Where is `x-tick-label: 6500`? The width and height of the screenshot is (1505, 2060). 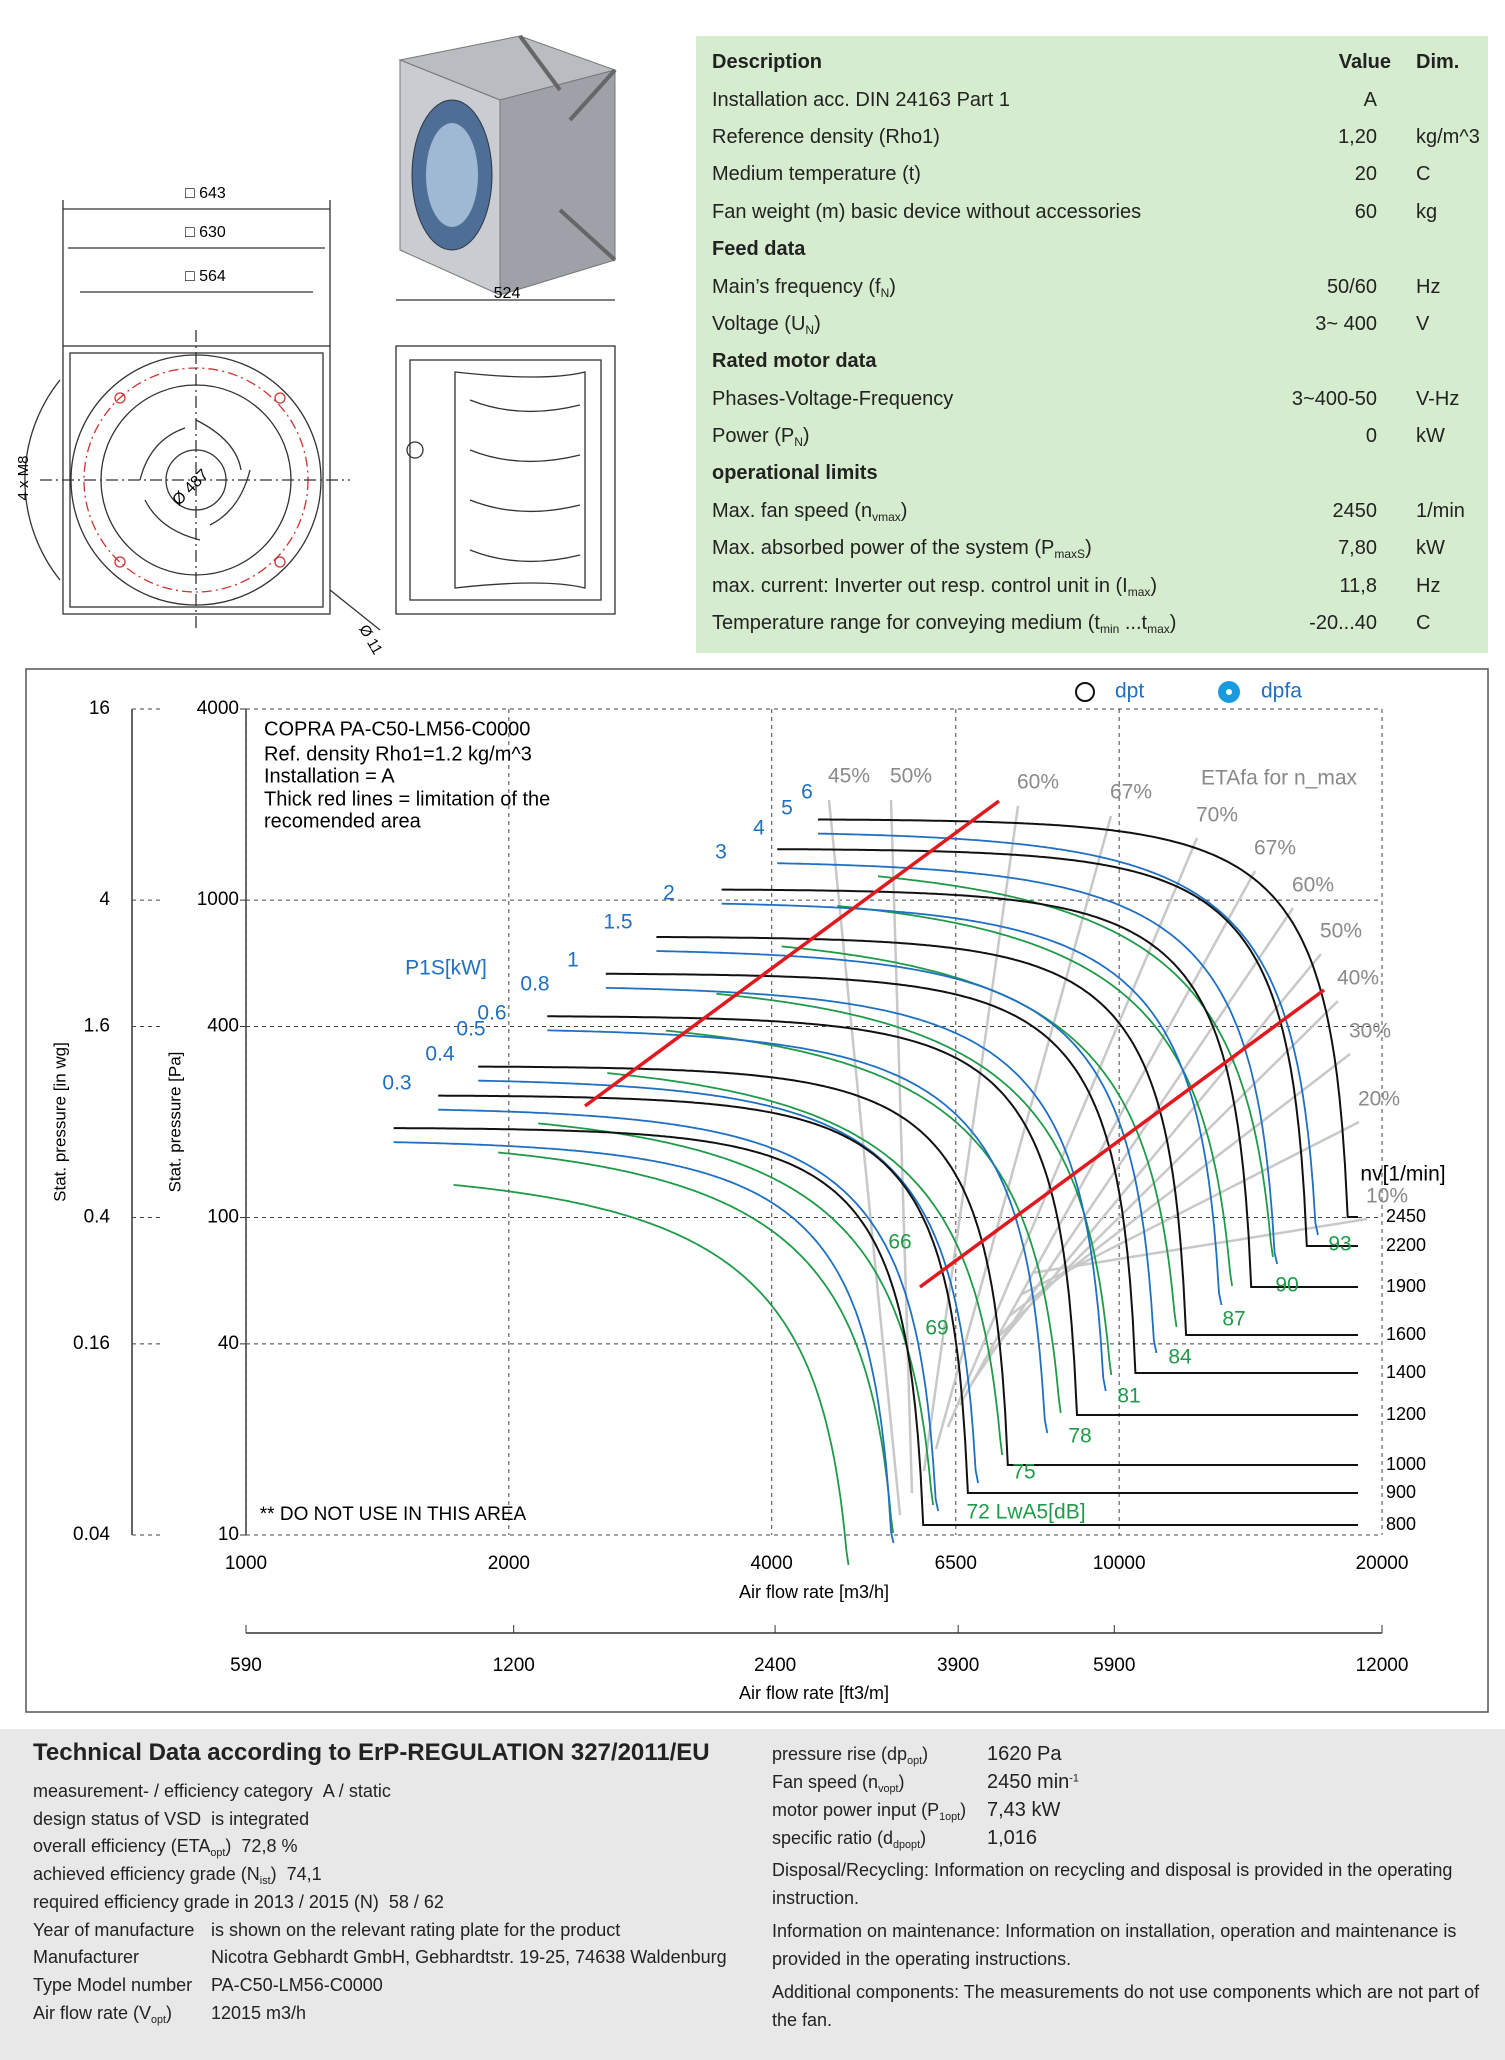
x-tick-label: 6500 is located at coordinates (956, 1563).